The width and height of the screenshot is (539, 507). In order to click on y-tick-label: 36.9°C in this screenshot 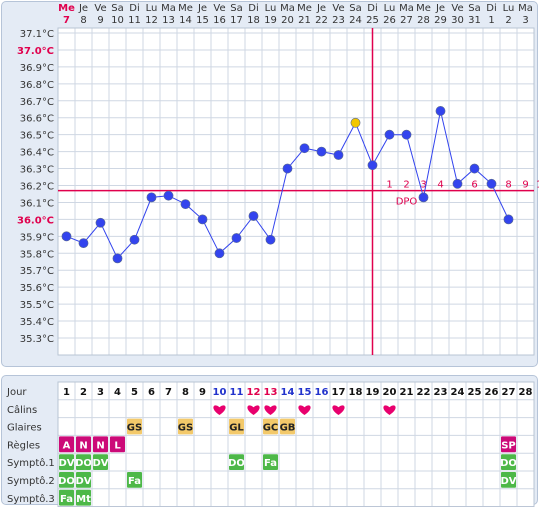, I will do `click(37, 68)`.